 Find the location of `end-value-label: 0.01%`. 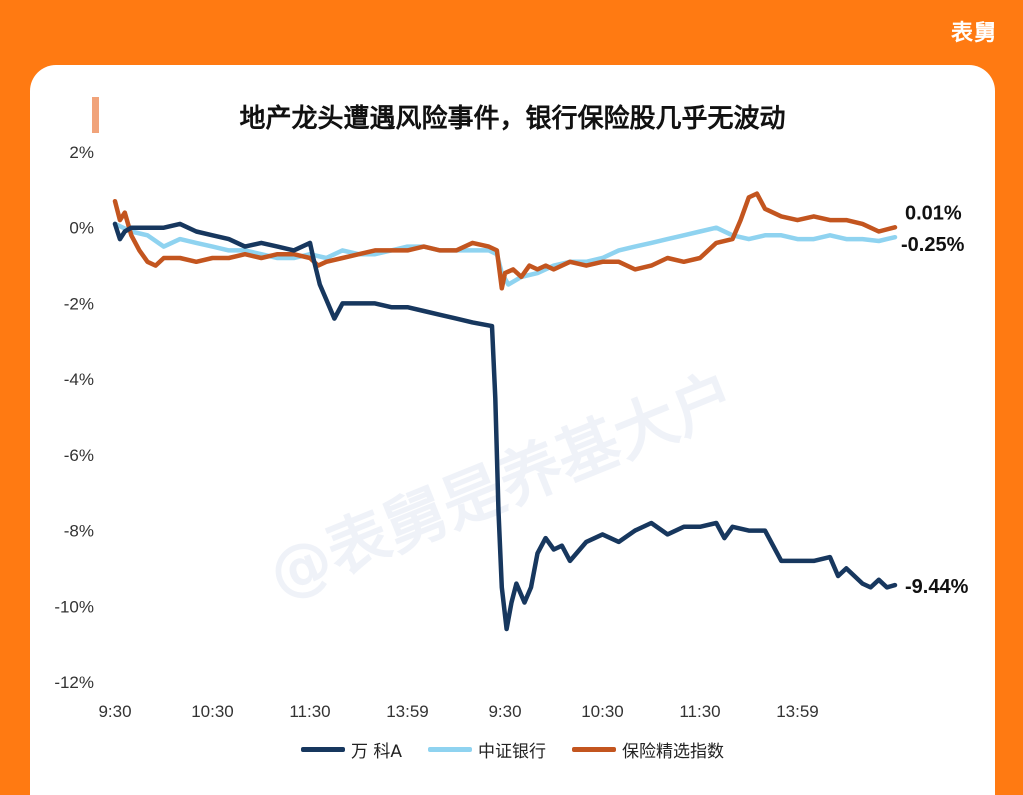

end-value-label: 0.01% is located at coordinates (933, 213).